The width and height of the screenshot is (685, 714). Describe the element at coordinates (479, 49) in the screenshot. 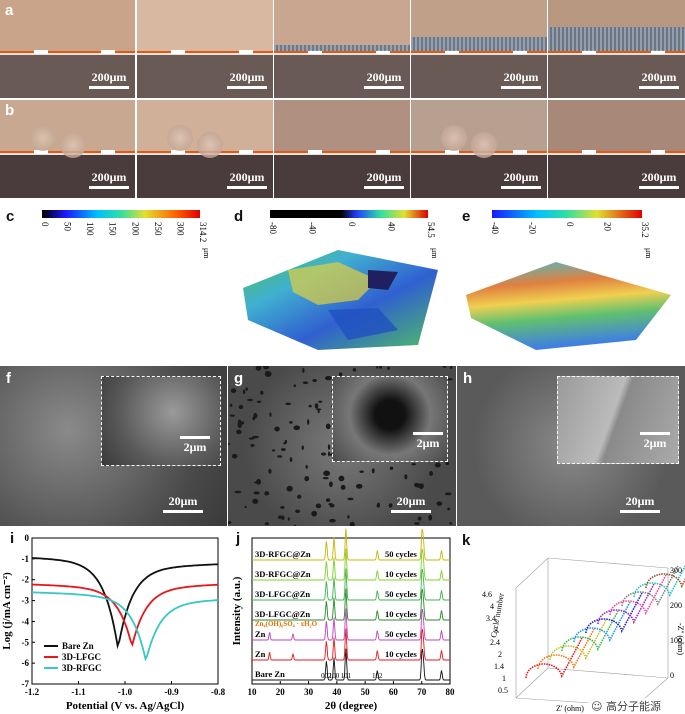

I see `optical-image-a-4: 200μm` at that location.